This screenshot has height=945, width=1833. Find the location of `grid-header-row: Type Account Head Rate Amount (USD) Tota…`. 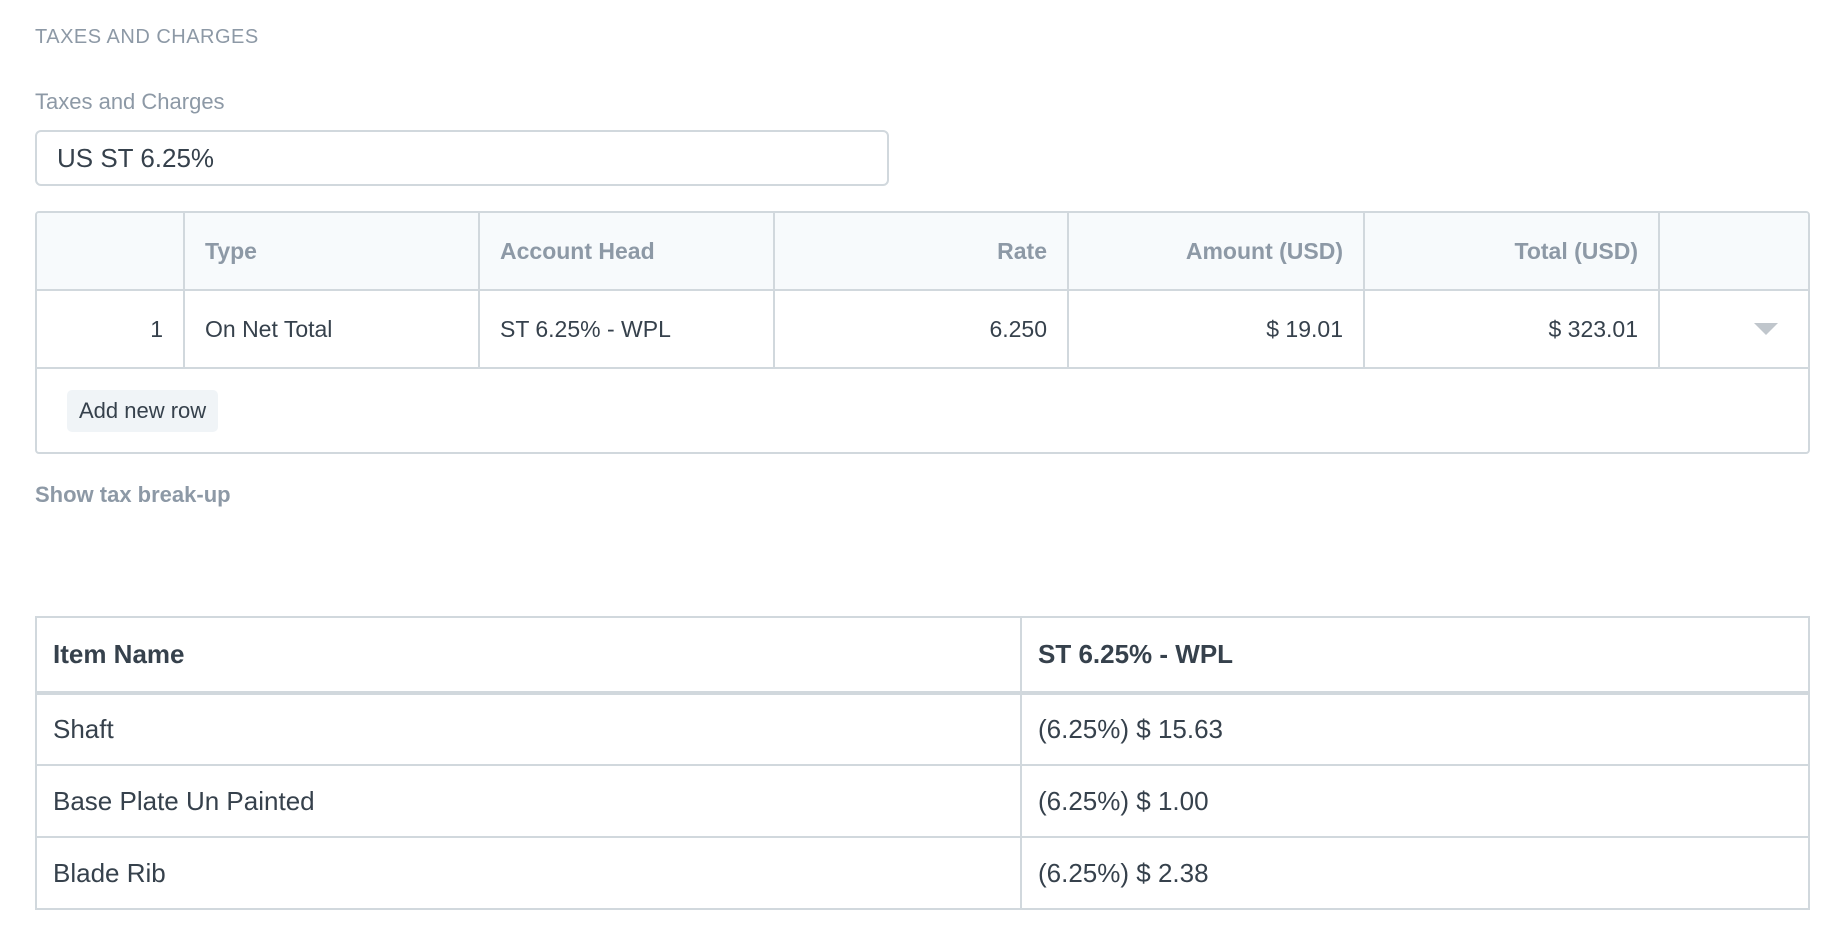

grid-header-row: Type Account Head Rate Amount (USD) Tota… is located at coordinates (922, 252).